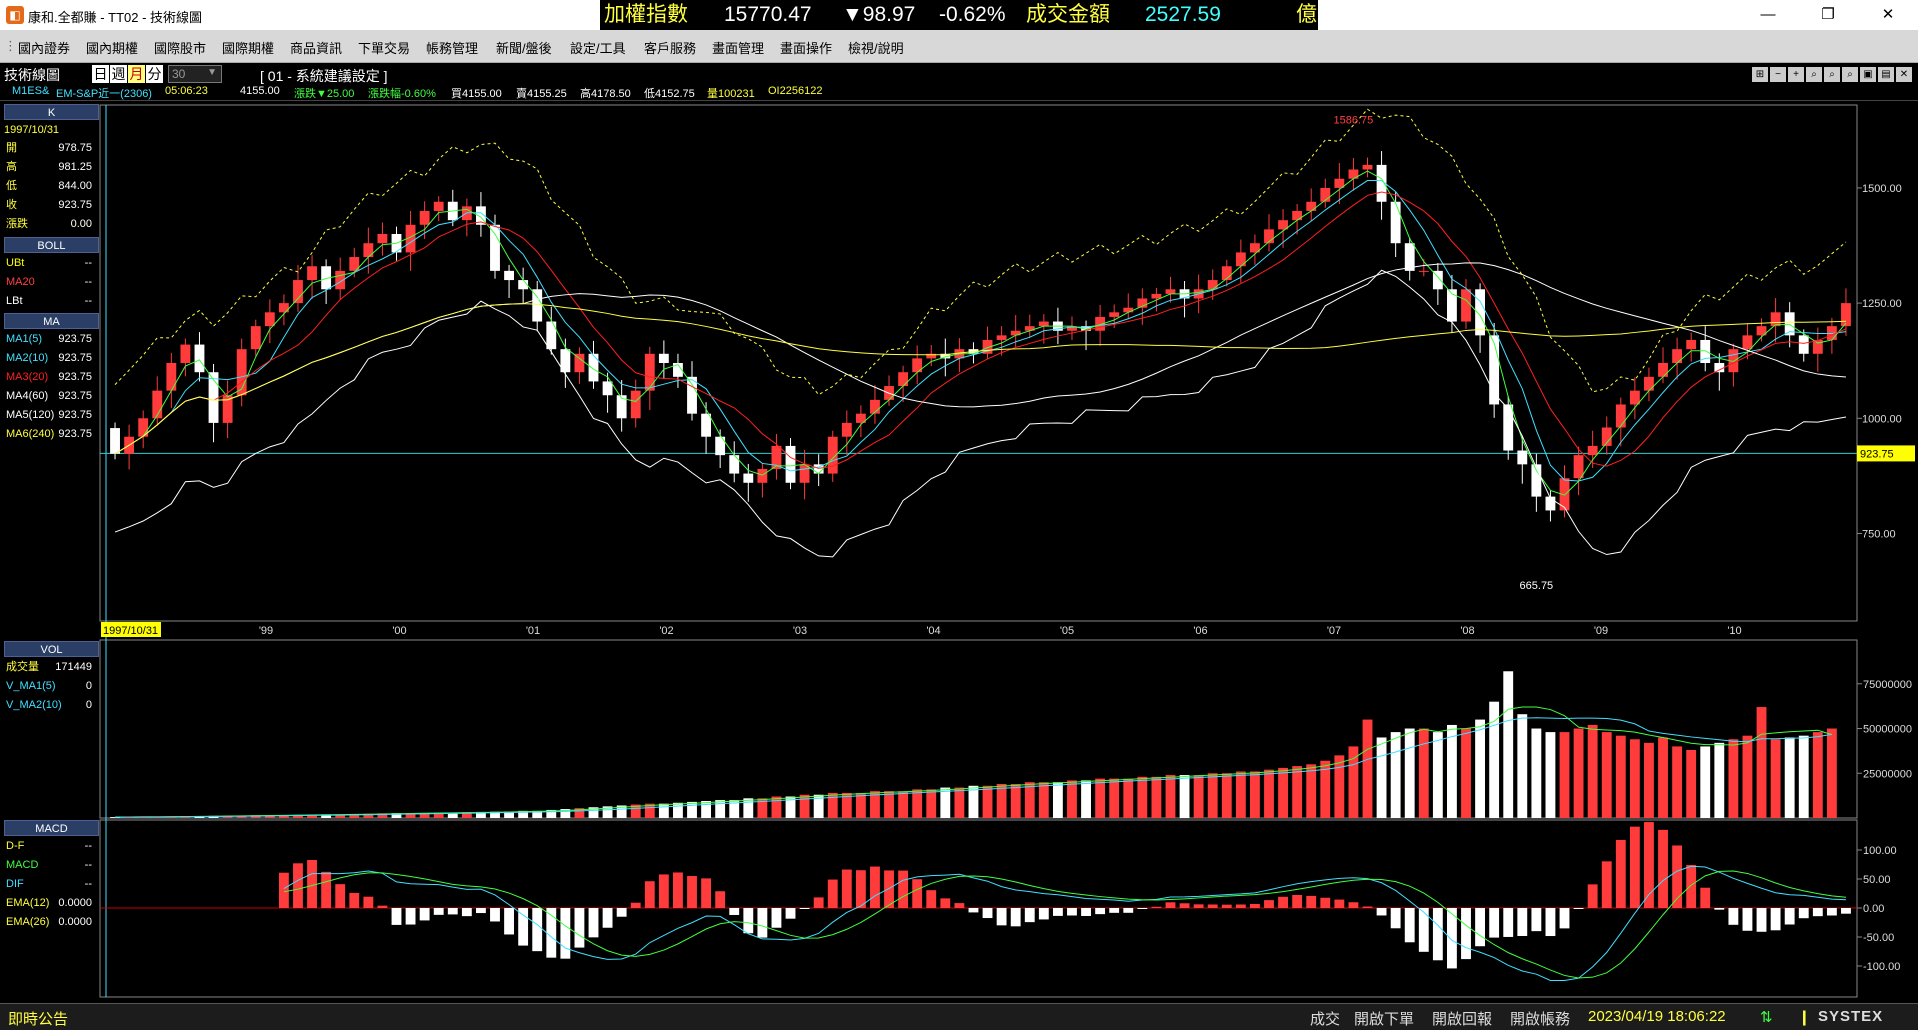  Describe the element at coordinates (51, 649) in the screenshot. I see `vol-panel-head: VOL` at that location.